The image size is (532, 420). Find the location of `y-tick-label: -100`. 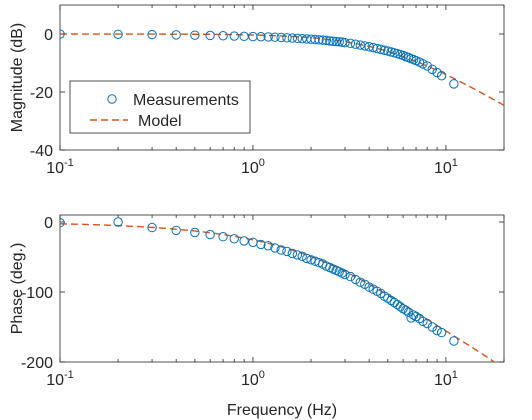

y-tick-label: -100 is located at coordinates (37, 293).